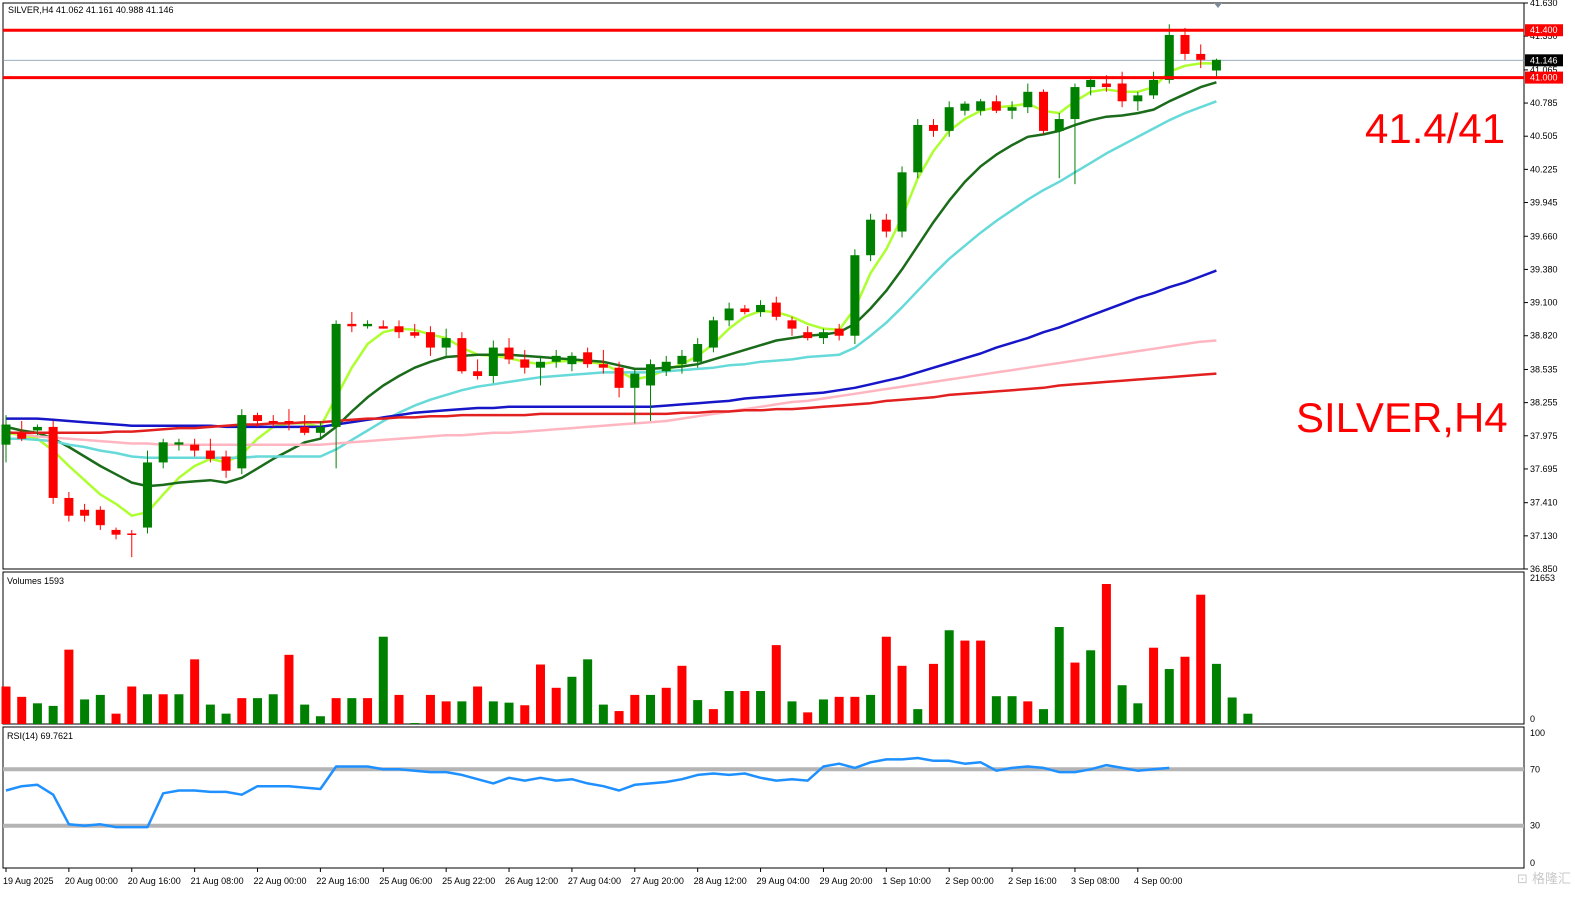 This screenshot has width=1575, height=898. Describe the element at coordinates (1544, 77) in the screenshot. I see `level-tag` at that location.